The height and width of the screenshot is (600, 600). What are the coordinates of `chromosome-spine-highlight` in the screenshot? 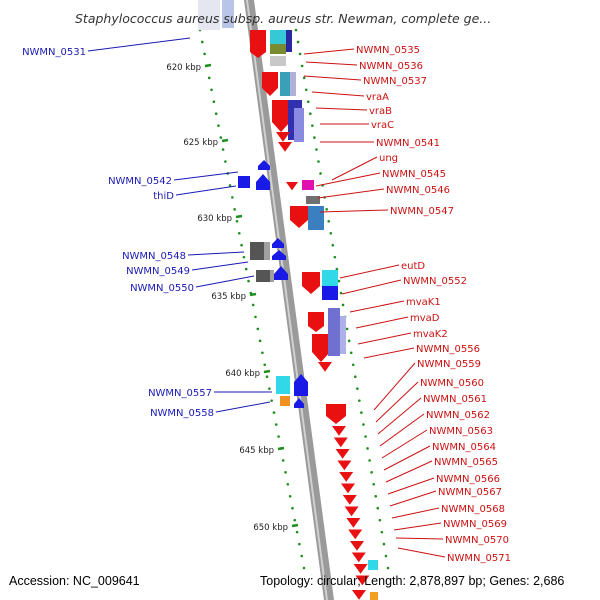 It's located at (287, 300).